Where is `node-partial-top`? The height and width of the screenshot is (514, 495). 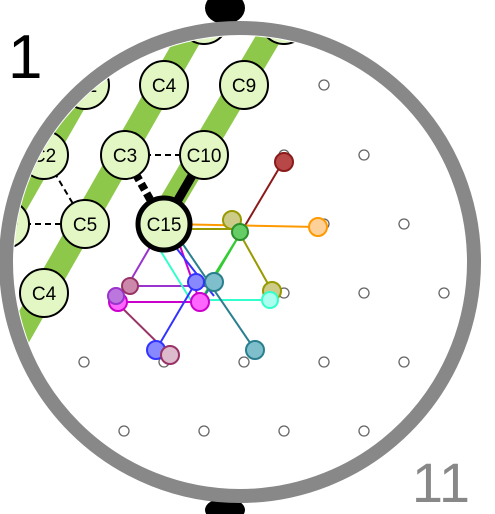
node-partial-top is located at coordinates (244, 22).